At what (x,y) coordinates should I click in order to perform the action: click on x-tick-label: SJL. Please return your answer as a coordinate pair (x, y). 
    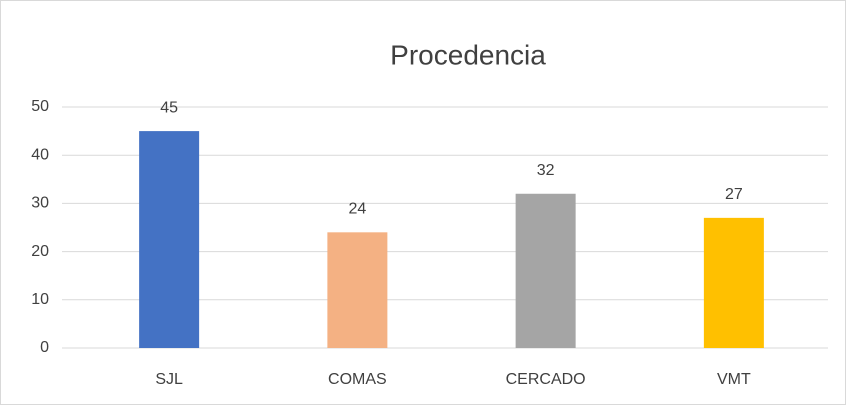
    Looking at the image, I should click on (169, 379).